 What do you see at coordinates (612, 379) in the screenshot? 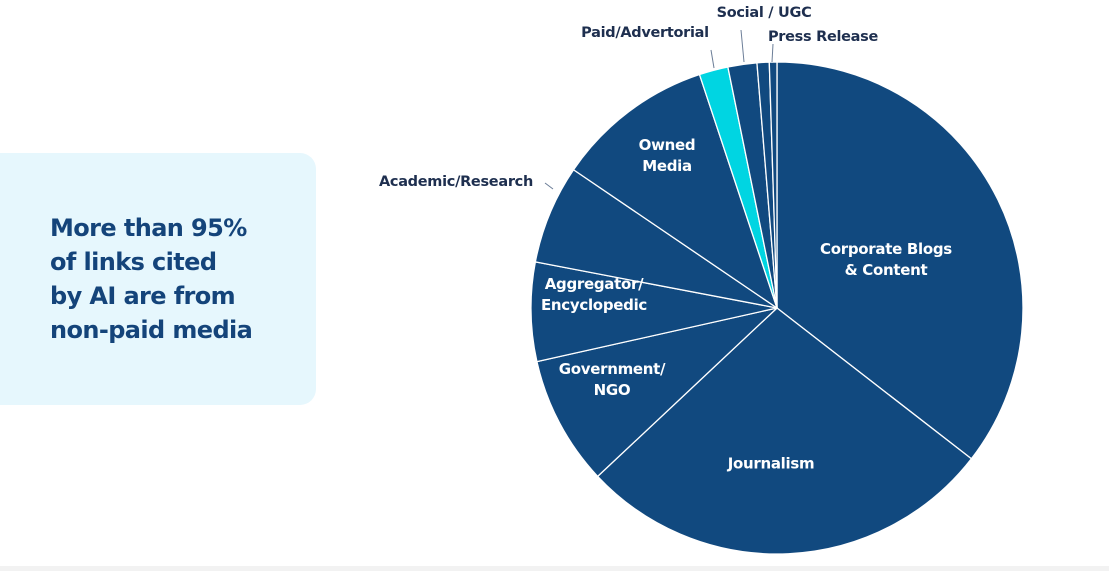
I see `slice-label-government-ngo: Government/NGO` at bounding box center [612, 379].